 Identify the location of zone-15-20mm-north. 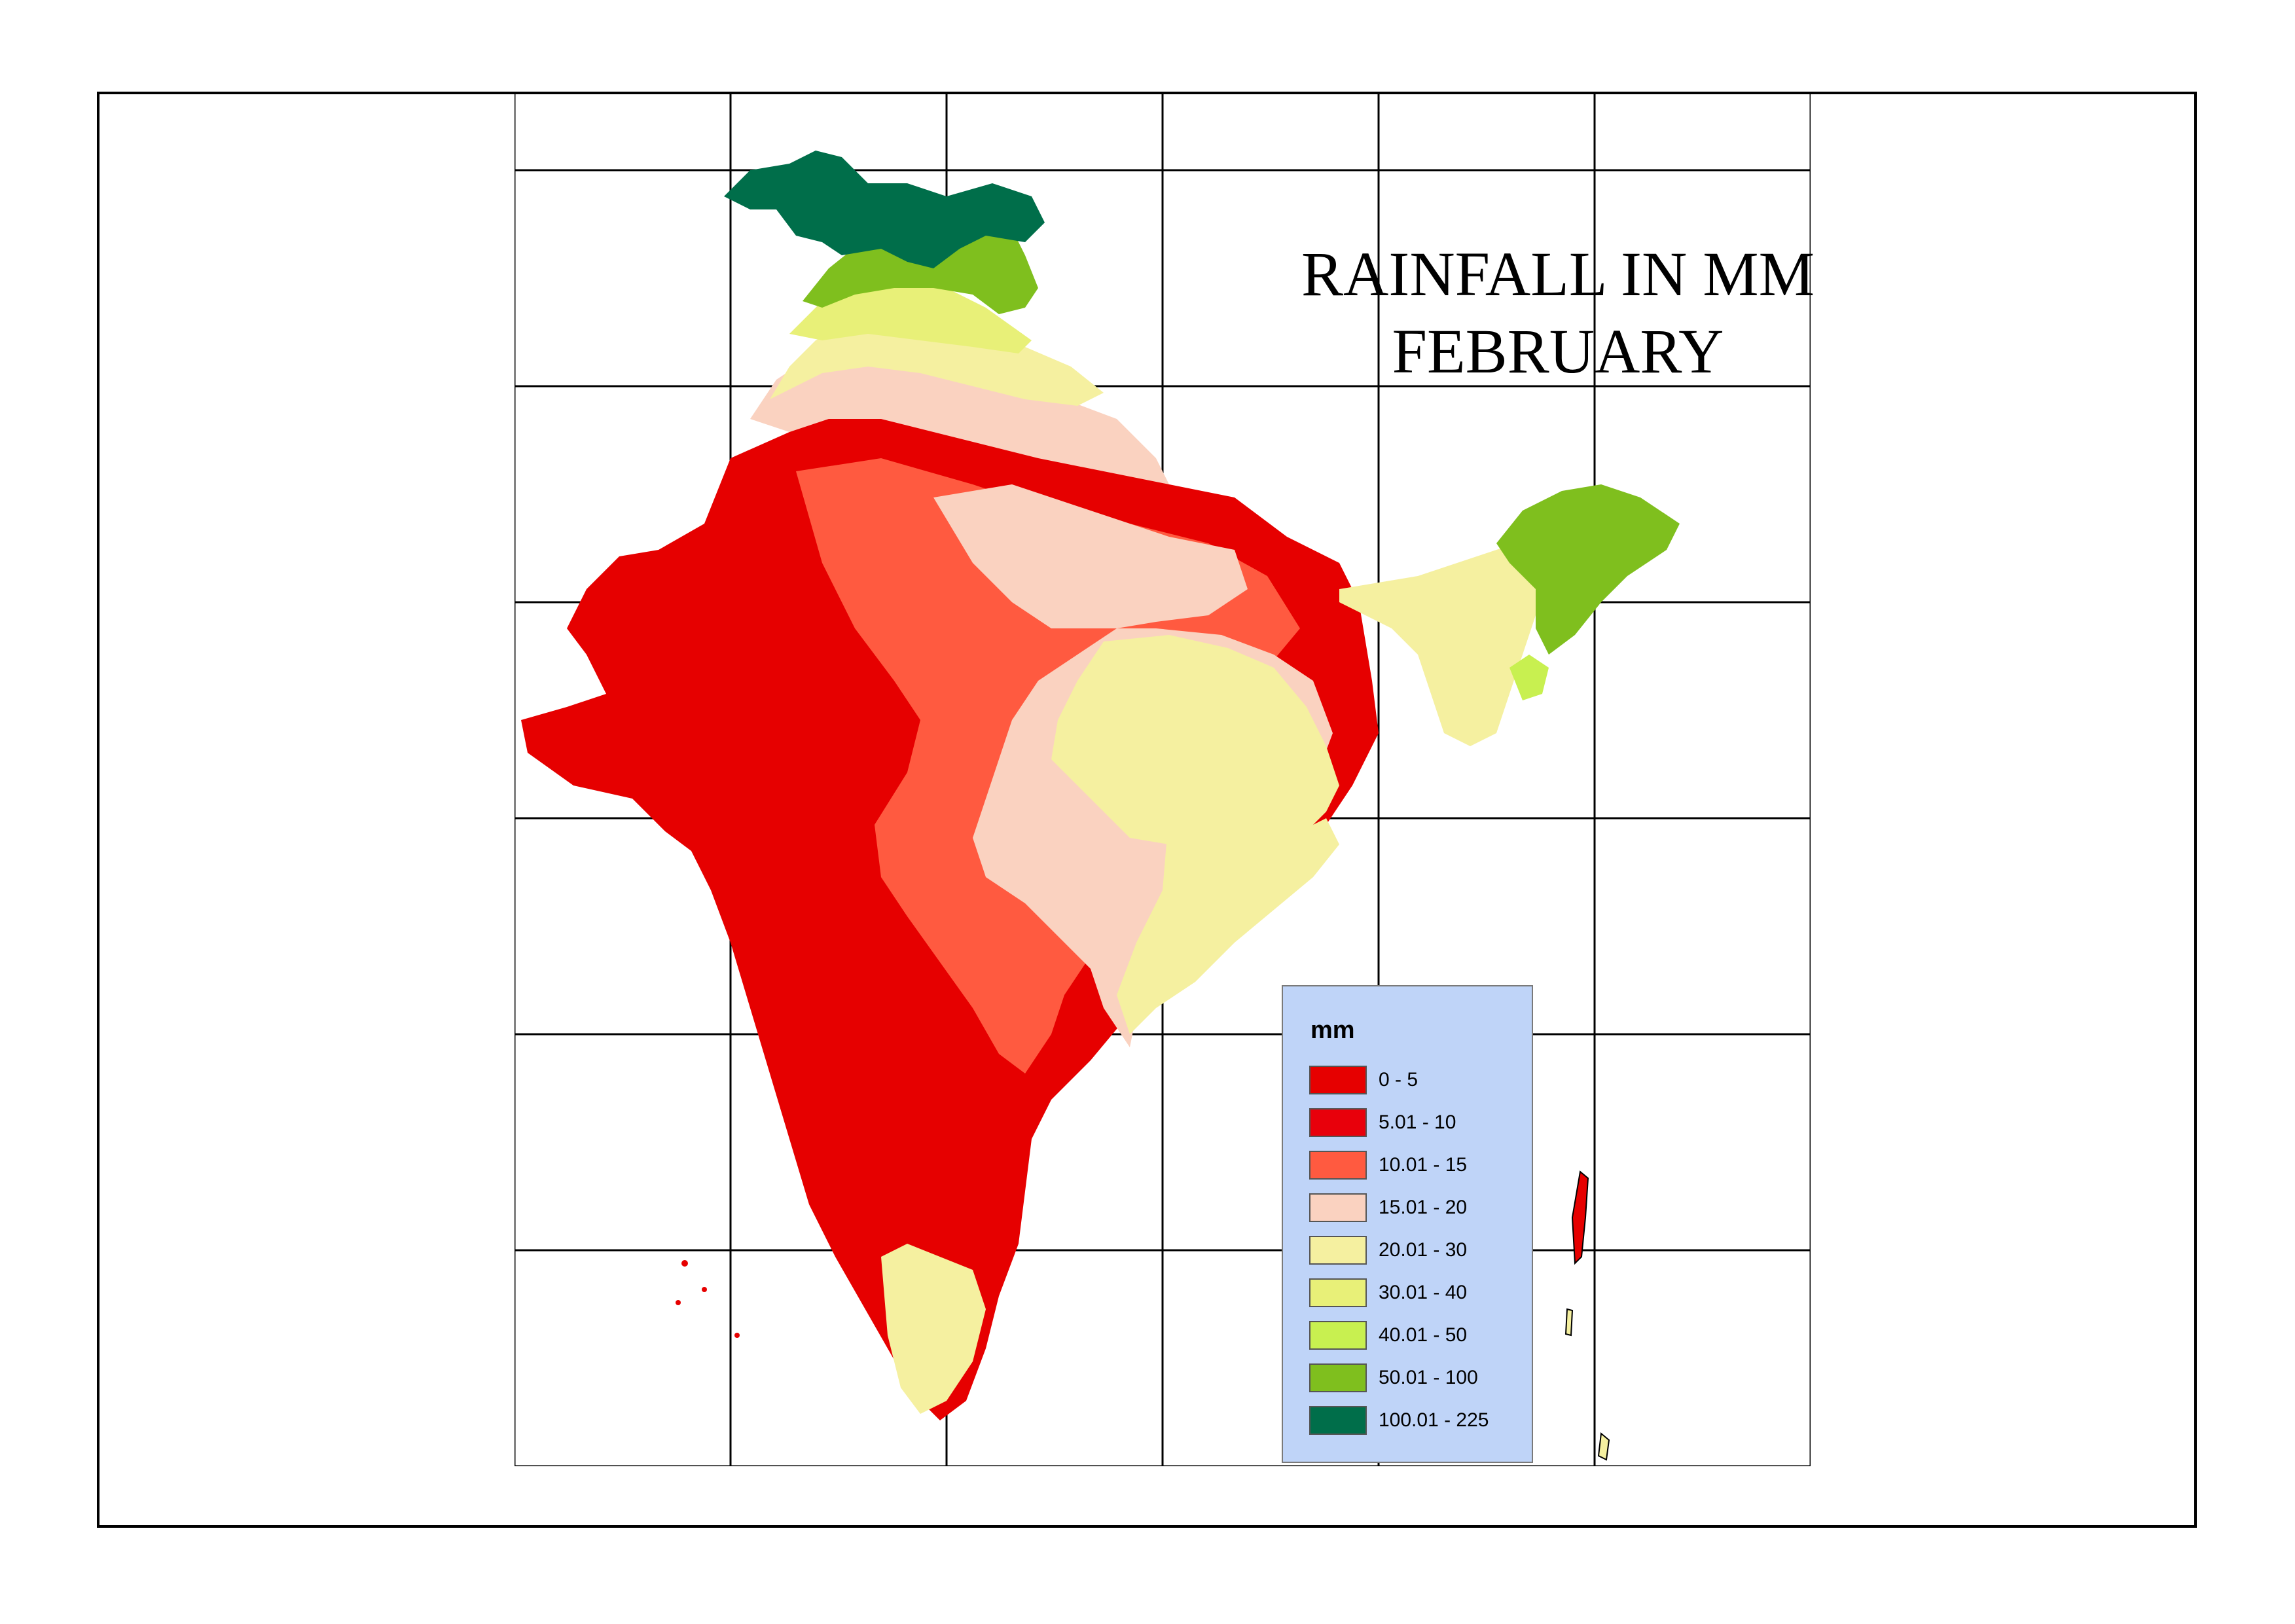
(960, 412).